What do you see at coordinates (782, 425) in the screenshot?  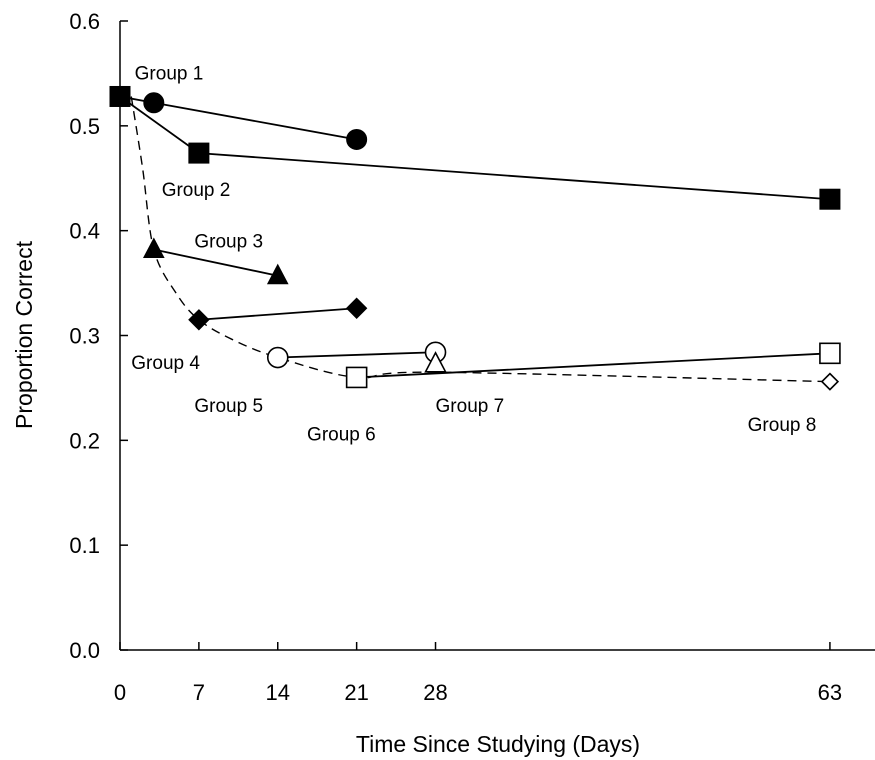 I see `group-label-group-8: Group 8` at bounding box center [782, 425].